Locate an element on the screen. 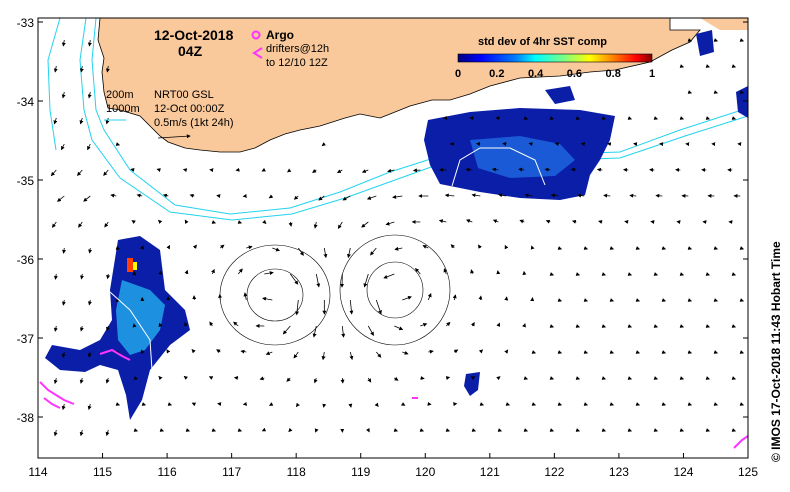  argo-legend: Argo is located at coordinates (272, 35).